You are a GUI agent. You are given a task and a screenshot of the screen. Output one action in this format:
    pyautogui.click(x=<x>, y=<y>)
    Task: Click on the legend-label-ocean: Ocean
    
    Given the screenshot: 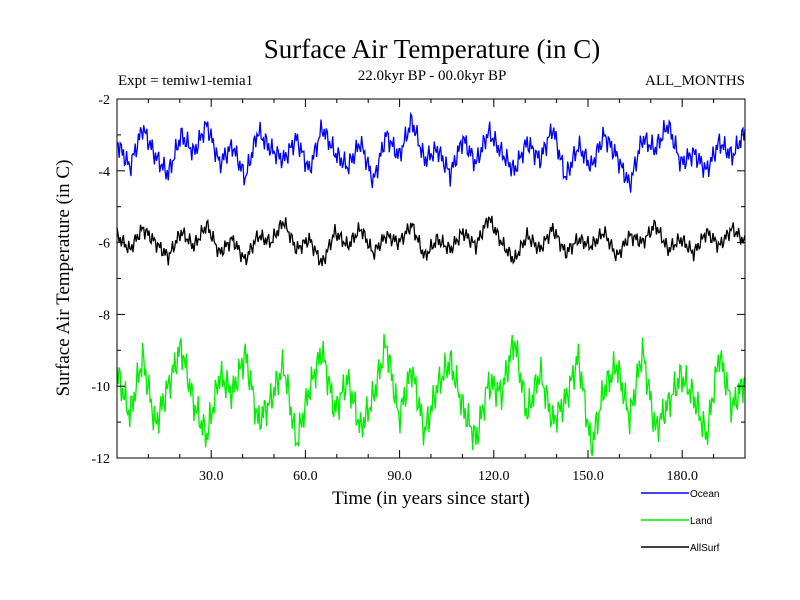 What is the action you would take?
    pyautogui.click(x=704, y=494)
    